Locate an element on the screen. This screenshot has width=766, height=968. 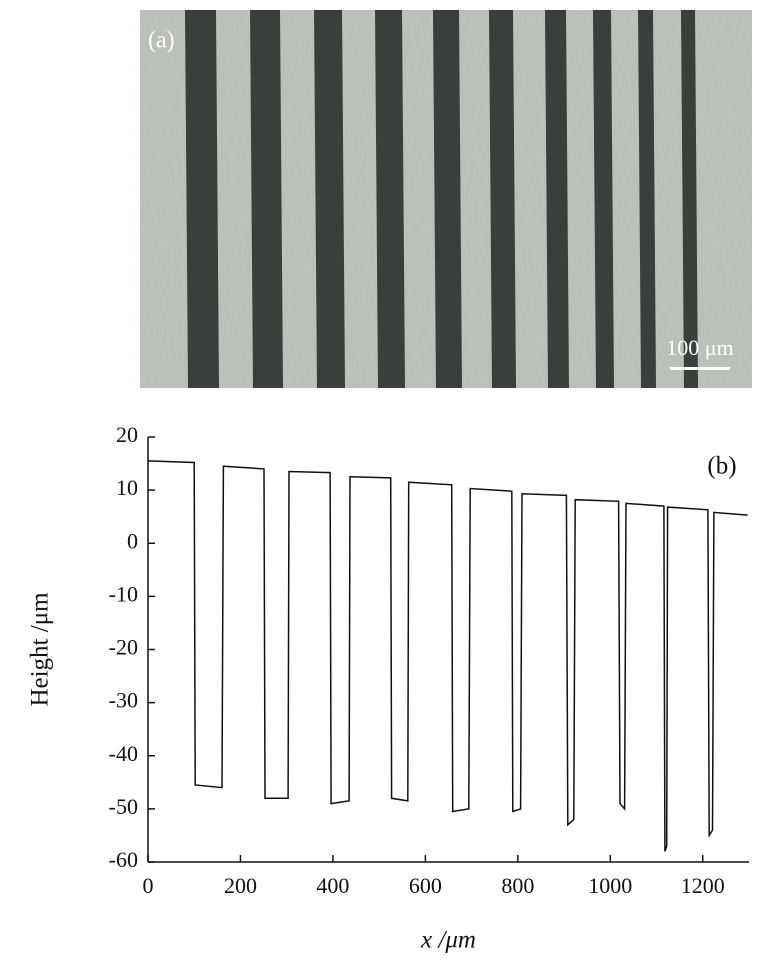
x-tick-label: 400 is located at coordinates (332, 885).